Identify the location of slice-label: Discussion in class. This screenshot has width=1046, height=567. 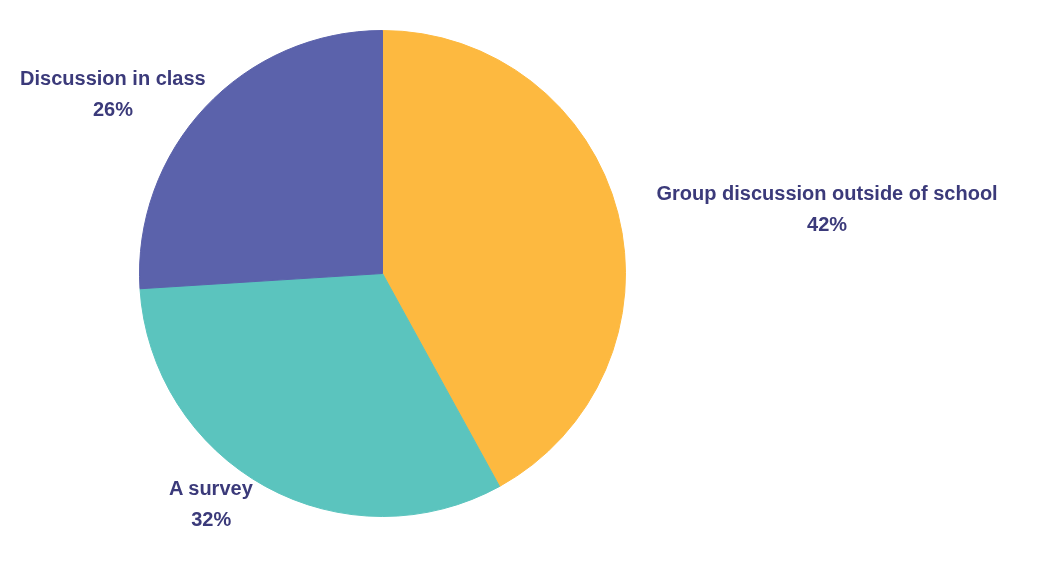
(113, 78).